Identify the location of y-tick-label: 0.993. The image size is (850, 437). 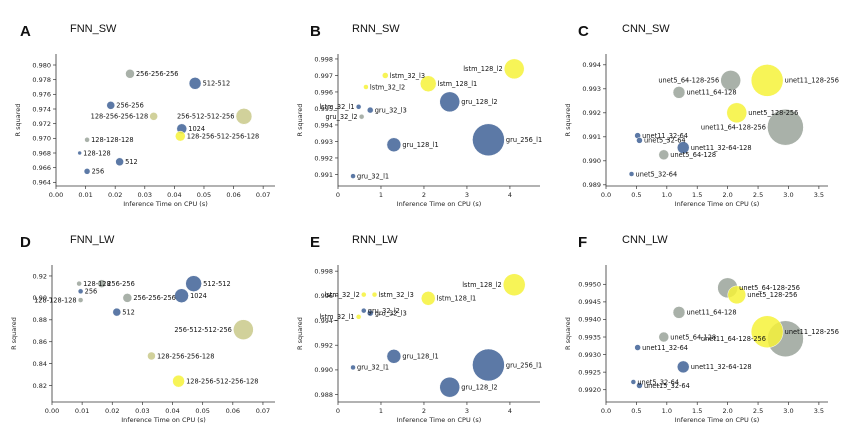
(323, 142).